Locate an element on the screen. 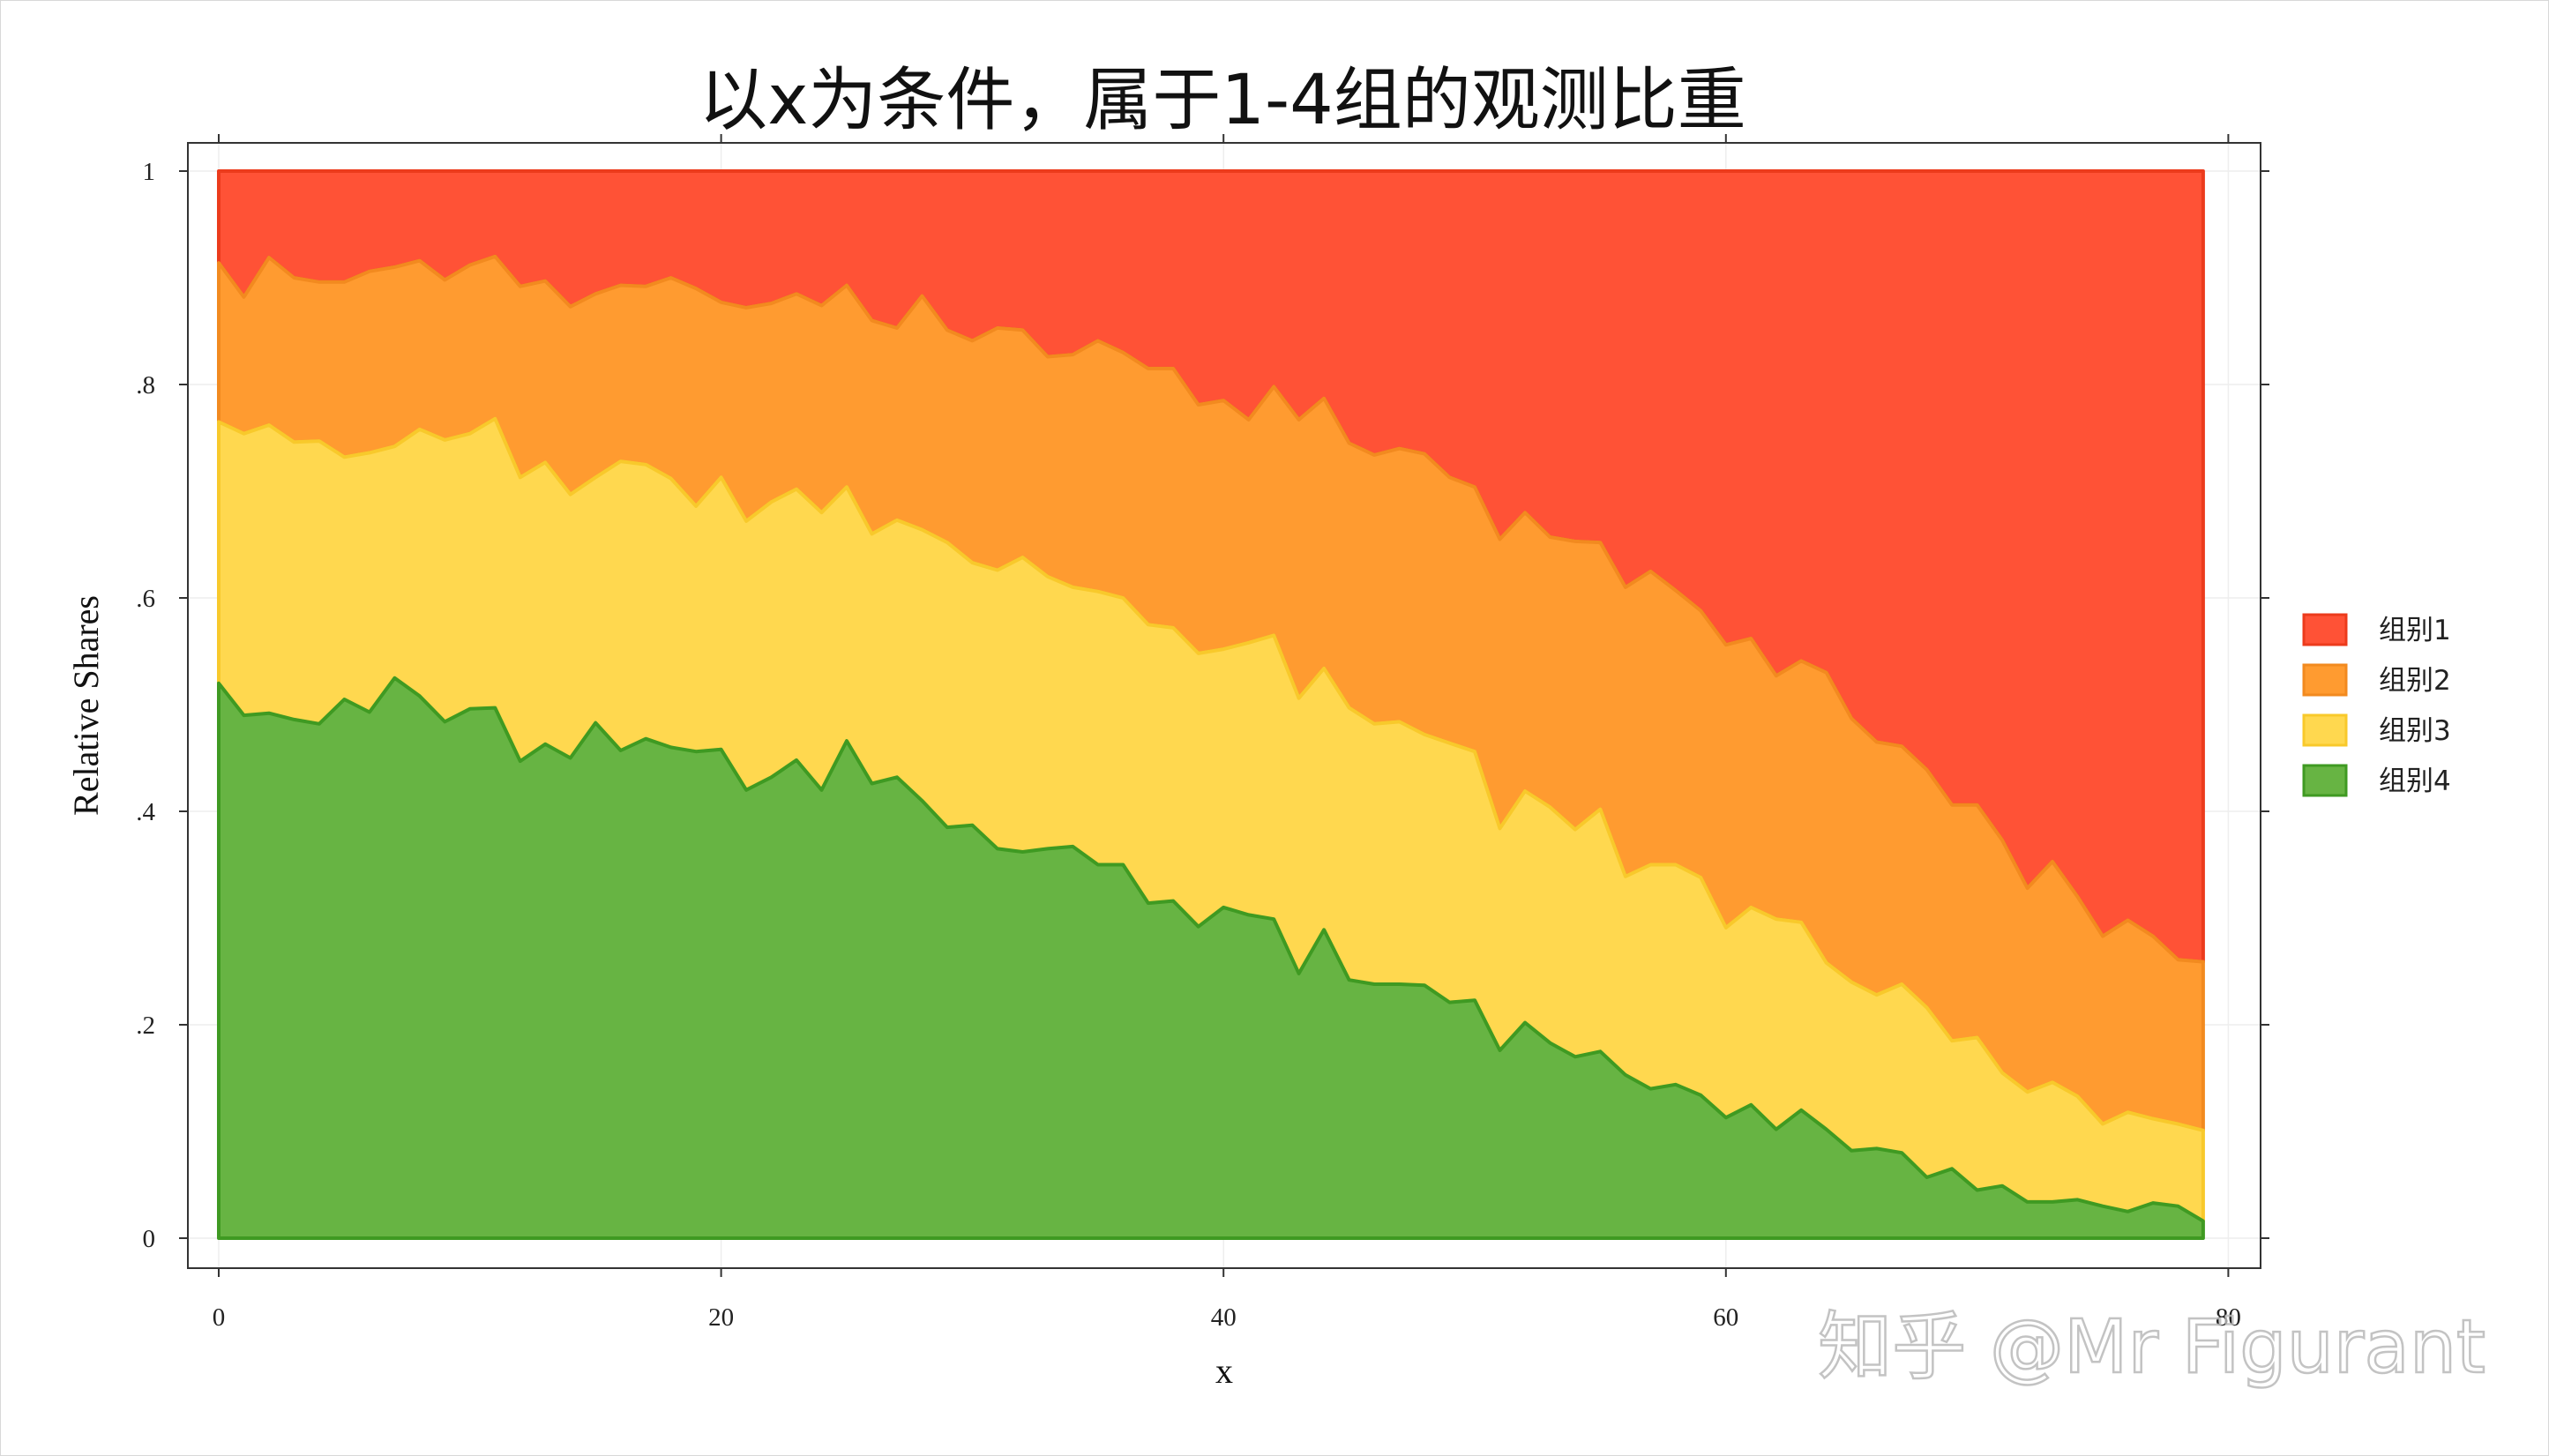 The height and width of the screenshot is (1456, 2549). y-tick-label: 0 is located at coordinates (149, 1239).